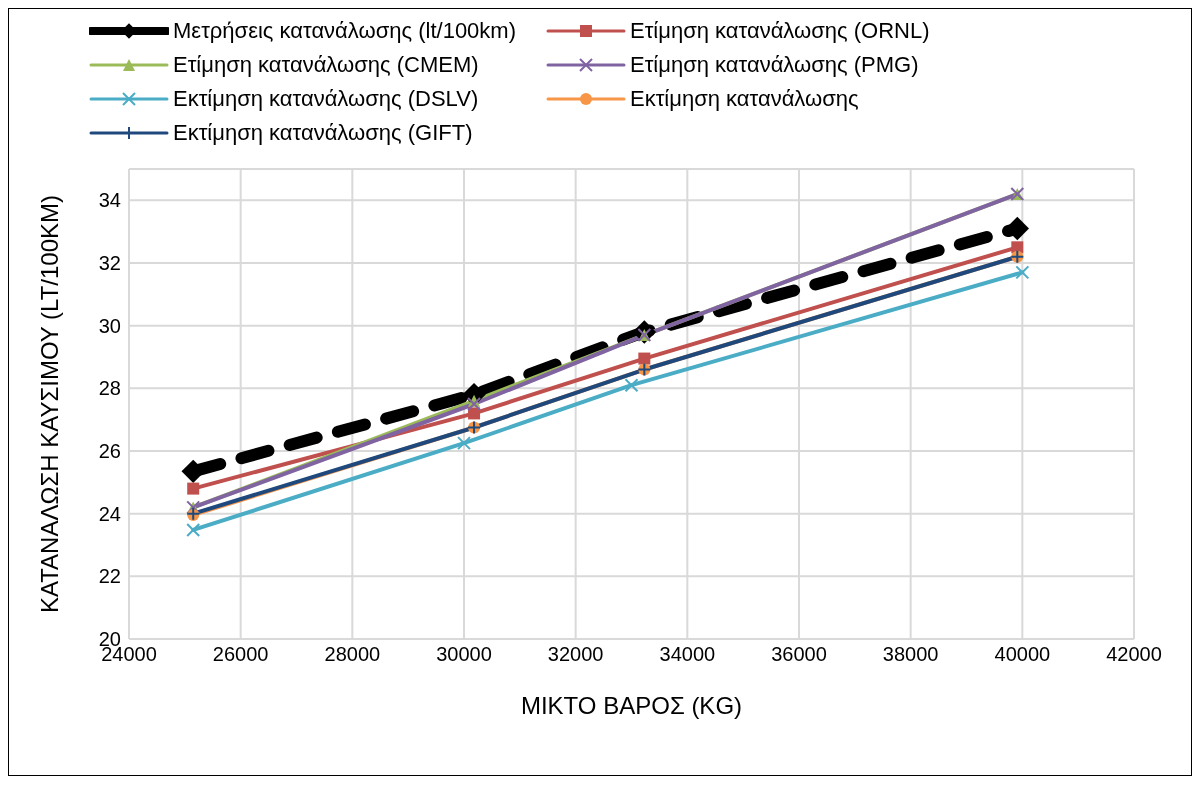 Image resolution: width=1200 pixels, height=785 pixels. I want to click on x-tick-label: 26000, so click(240, 654).